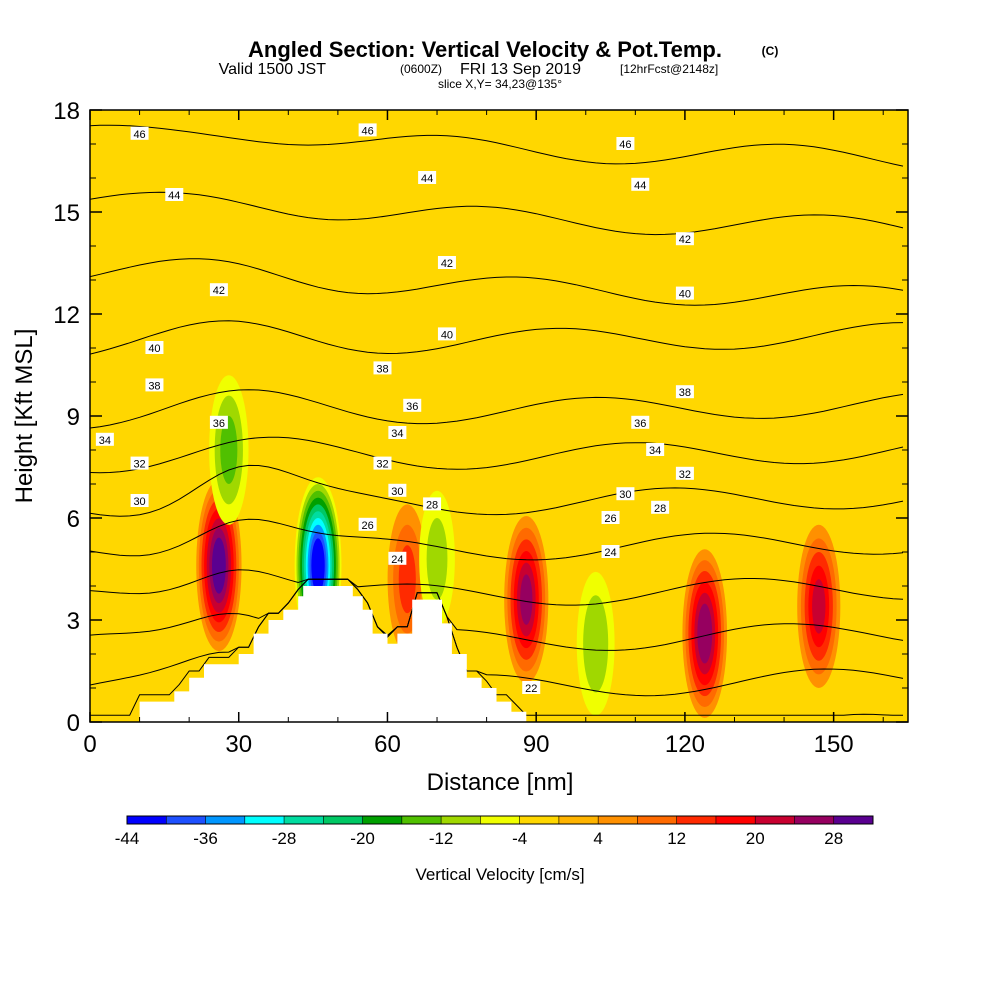  What do you see at coordinates (362, 838) in the screenshot?
I see `colorbar-tick-label: -20` at bounding box center [362, 838].